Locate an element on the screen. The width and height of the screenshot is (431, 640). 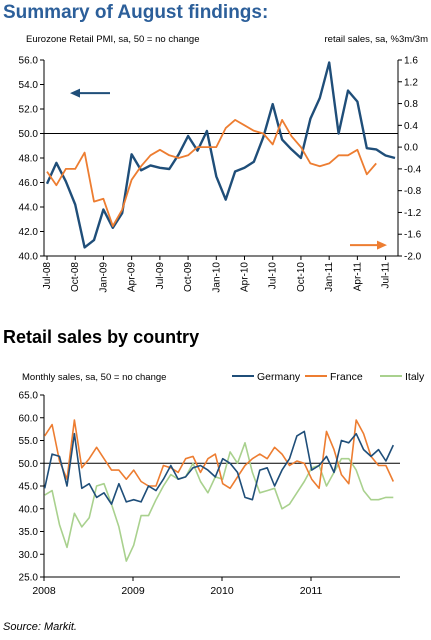
right-tick-label: -0.4 is located at coordinates (413, 169).